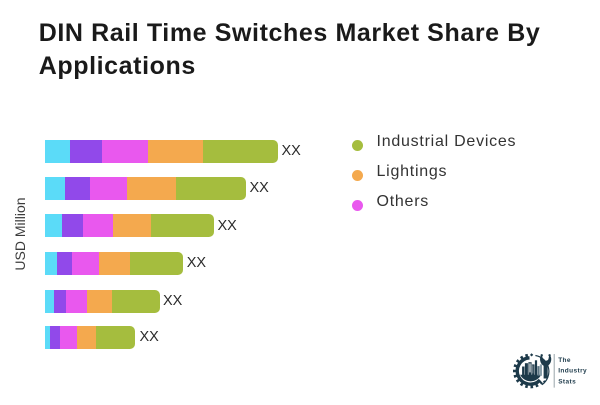 Image resolution: width=600 pixels, height=405 pixels. Describe the element at coordinates (567, 381) in the screenshot. I see `svg-text: Stats` at that location.